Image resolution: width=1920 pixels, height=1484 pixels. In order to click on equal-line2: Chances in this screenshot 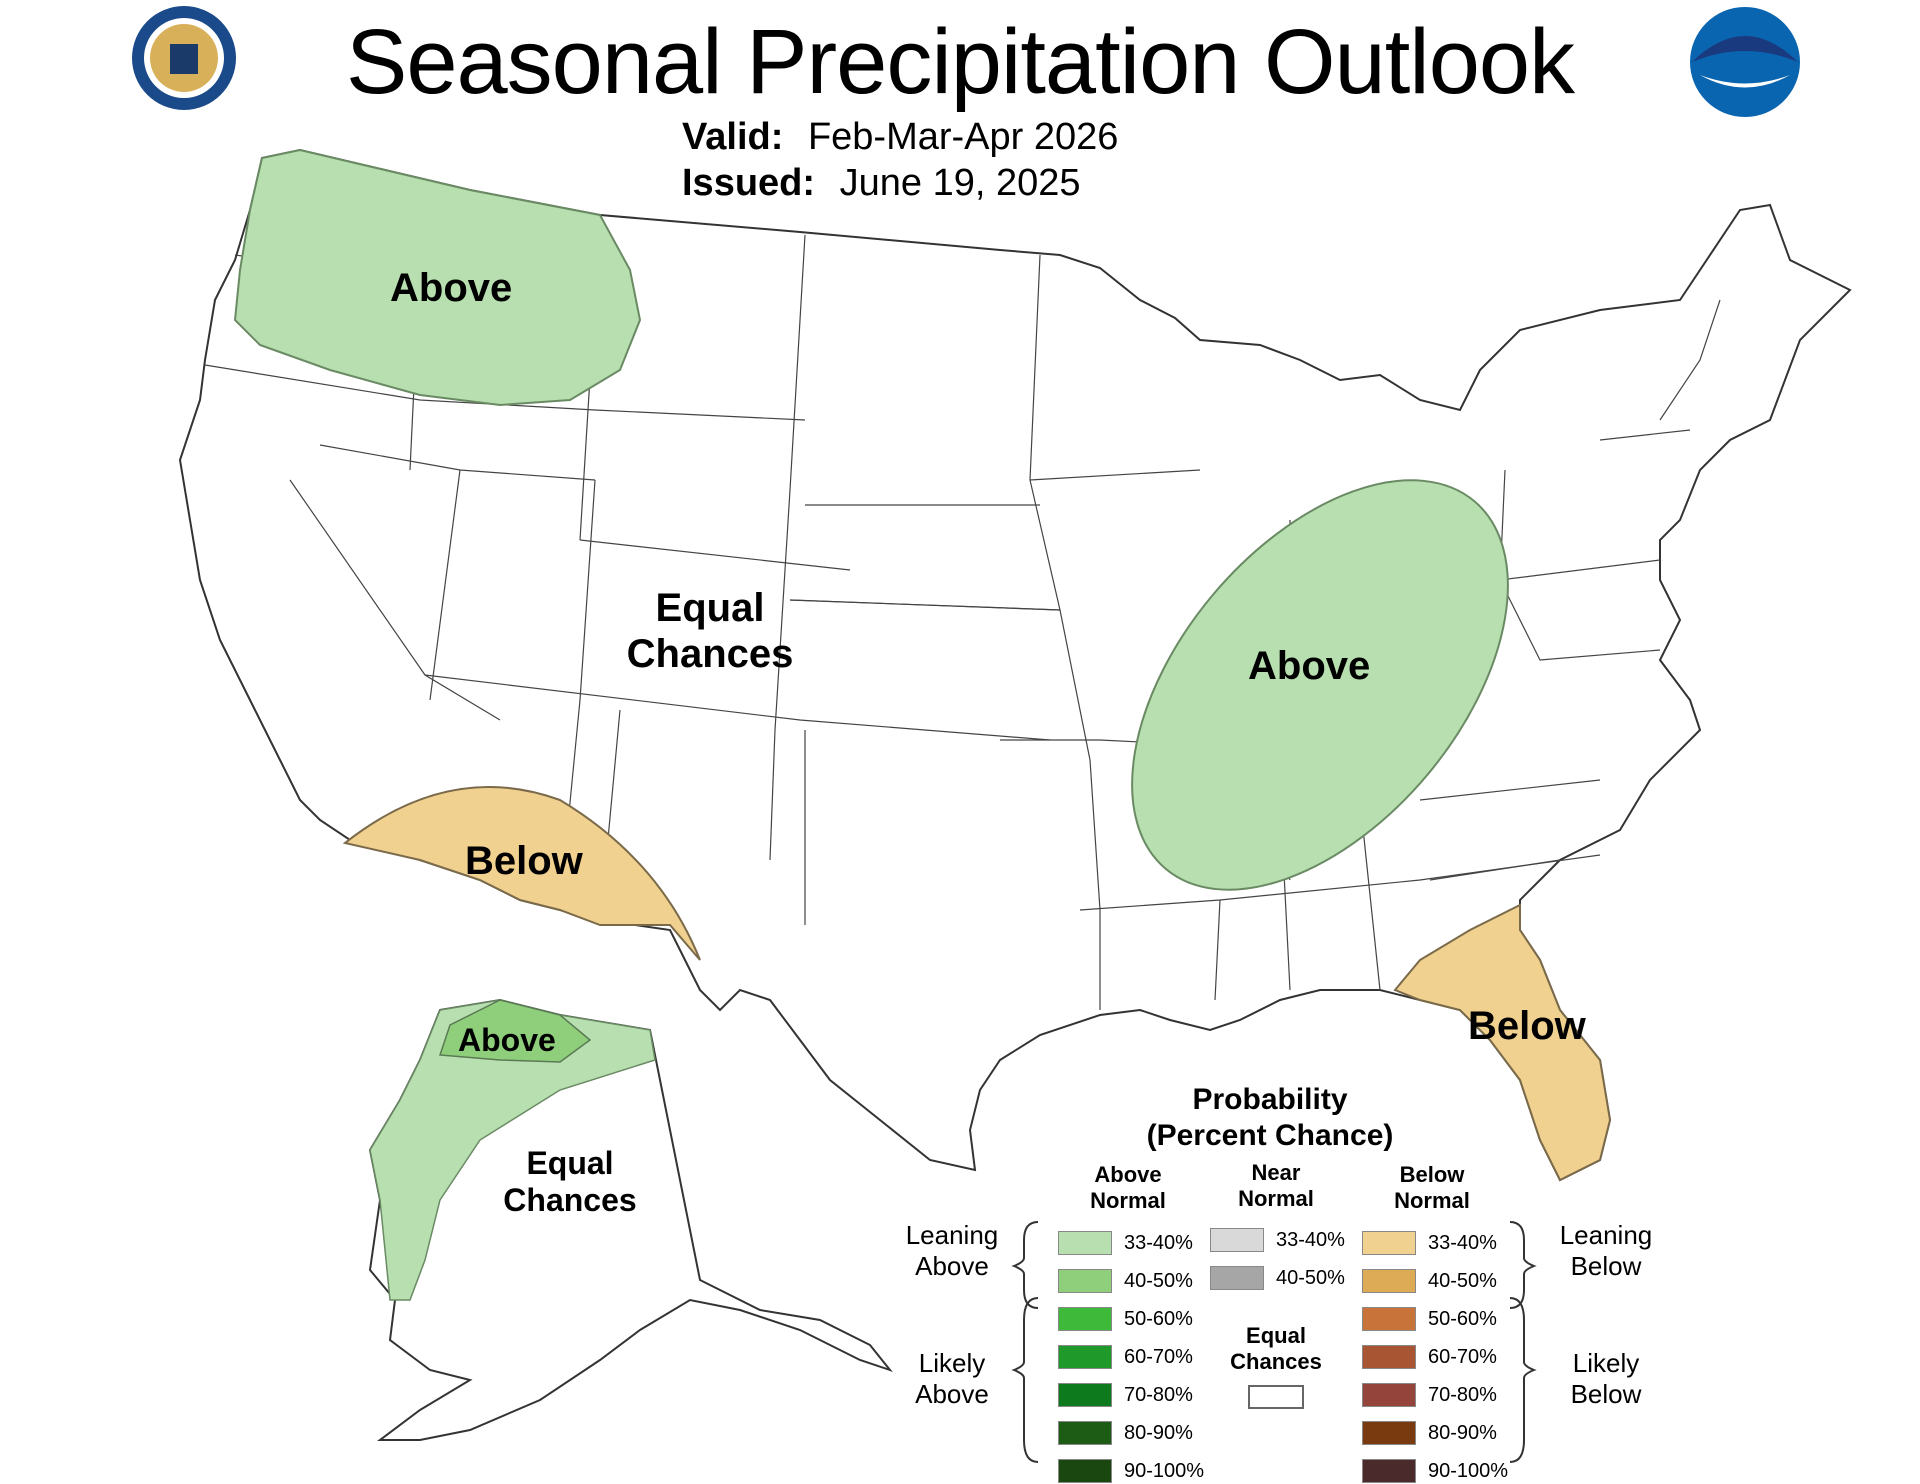, I will do `click(1276, 1362)`.